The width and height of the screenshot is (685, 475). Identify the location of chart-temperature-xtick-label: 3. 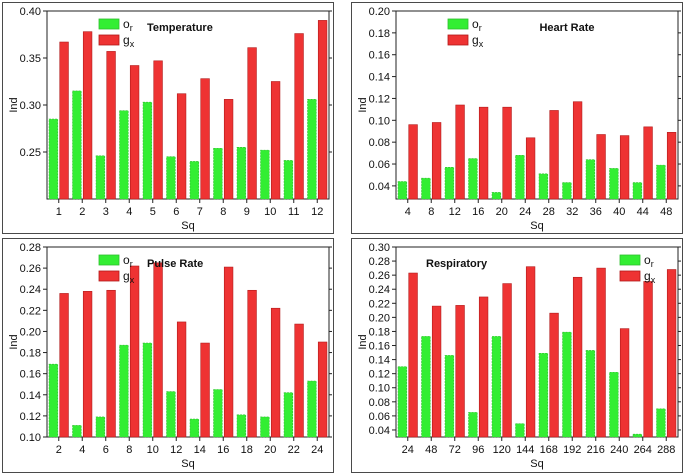
(106, 212).